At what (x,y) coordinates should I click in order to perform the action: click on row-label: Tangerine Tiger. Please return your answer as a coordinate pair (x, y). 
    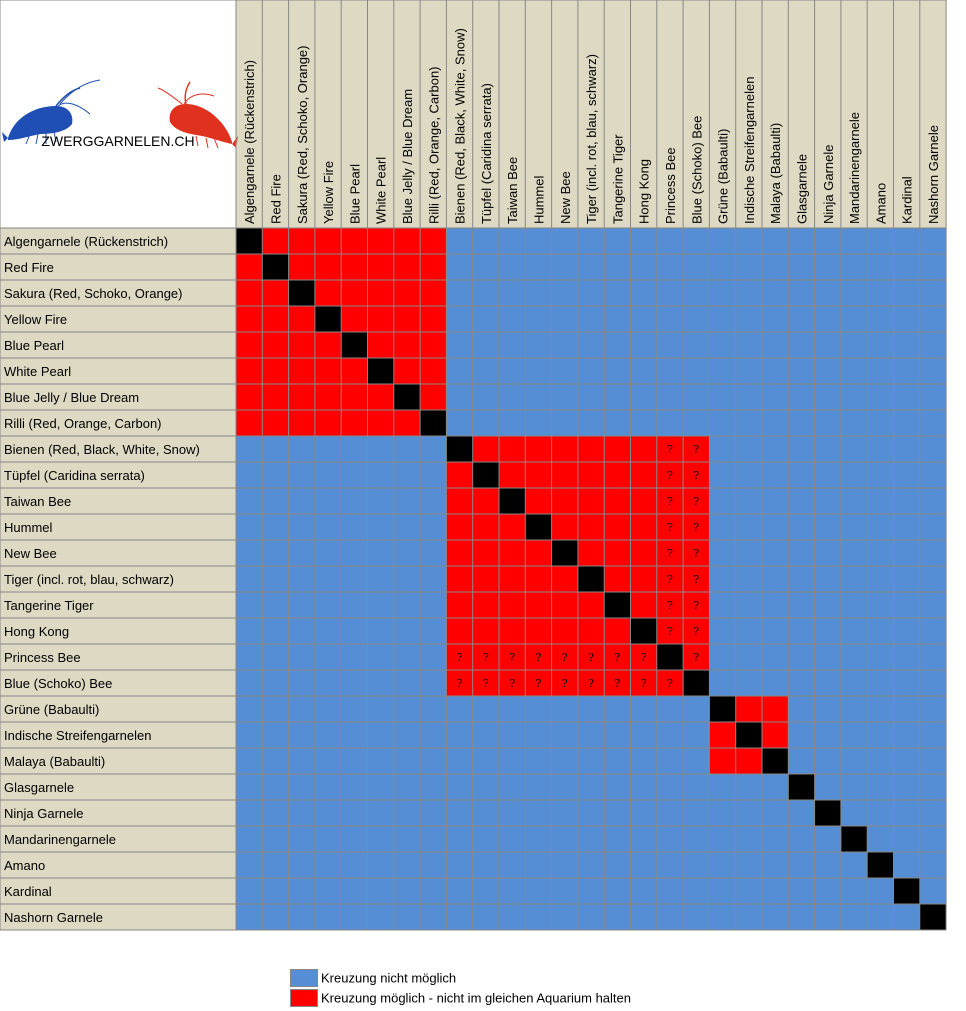
    Looking at the image, I should click on (49, 605).